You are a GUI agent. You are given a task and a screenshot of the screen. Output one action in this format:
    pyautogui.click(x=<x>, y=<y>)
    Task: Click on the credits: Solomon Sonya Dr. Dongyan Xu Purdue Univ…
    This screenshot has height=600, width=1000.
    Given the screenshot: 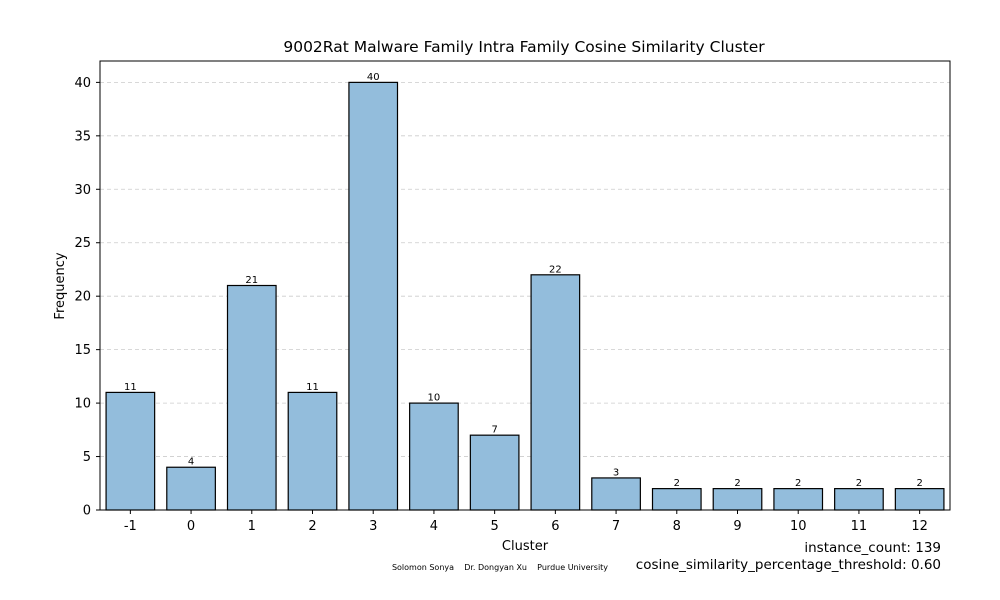 What is the action you would take?
    pyautogui.click(x=500, y=567)
    